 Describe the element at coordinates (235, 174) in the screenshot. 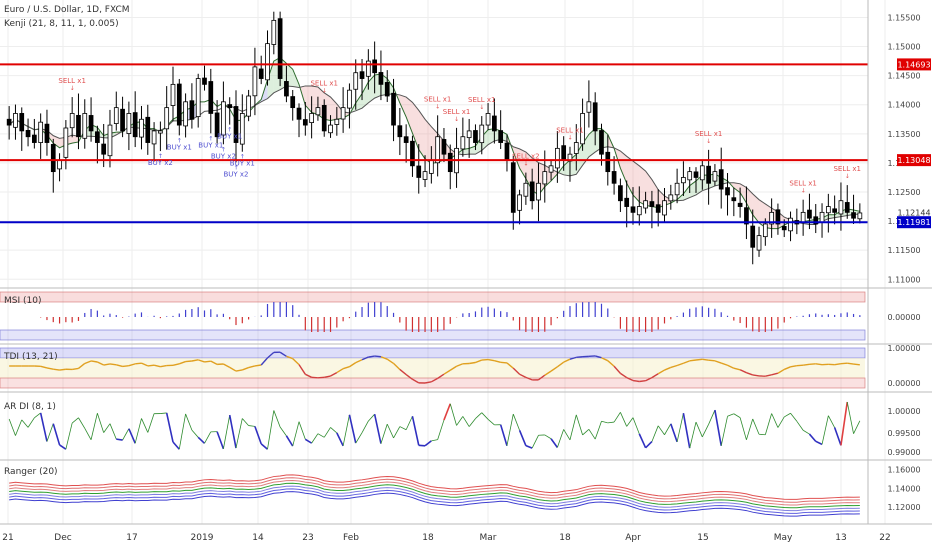

I see `buy-signal-label: BUY x2` at that location.